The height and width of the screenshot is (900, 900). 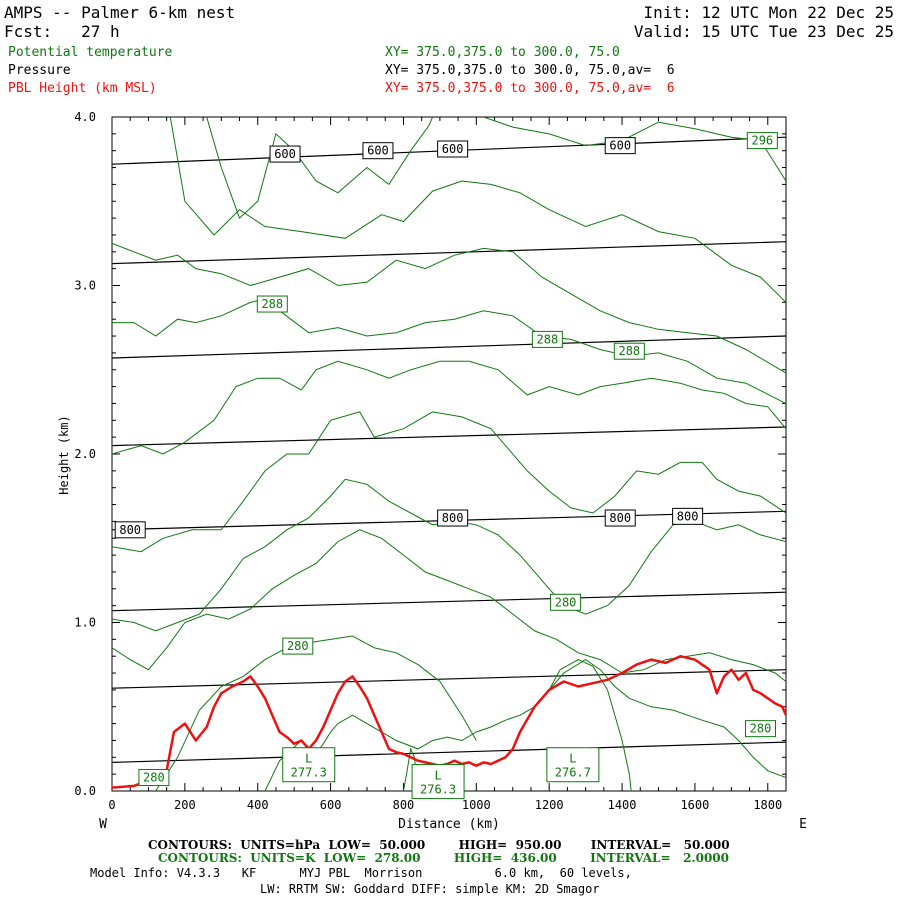 I want to click on x-tick-label: 1000, so click(x=476, y=805).